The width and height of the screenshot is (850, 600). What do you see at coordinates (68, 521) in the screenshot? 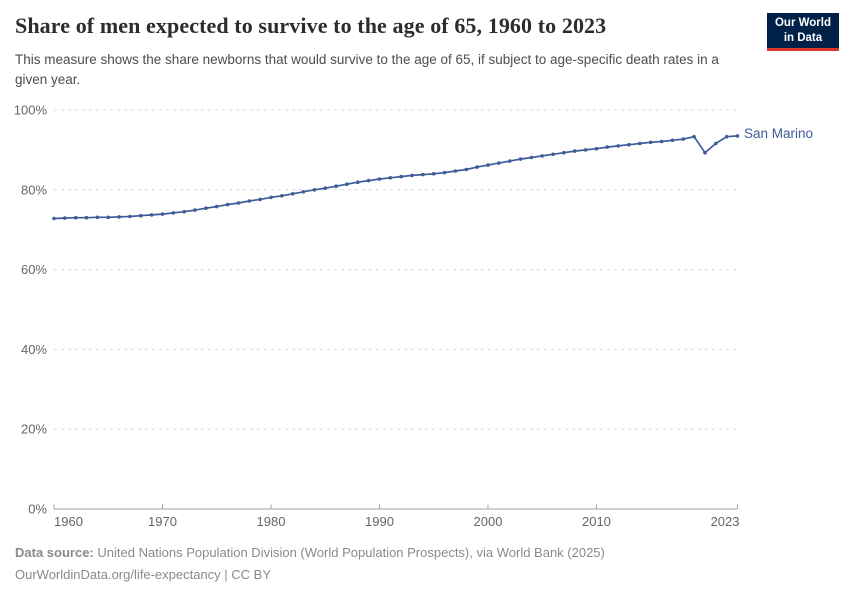
I see `x-tick-label-1960: 1960` at bounding box center [68, 521].